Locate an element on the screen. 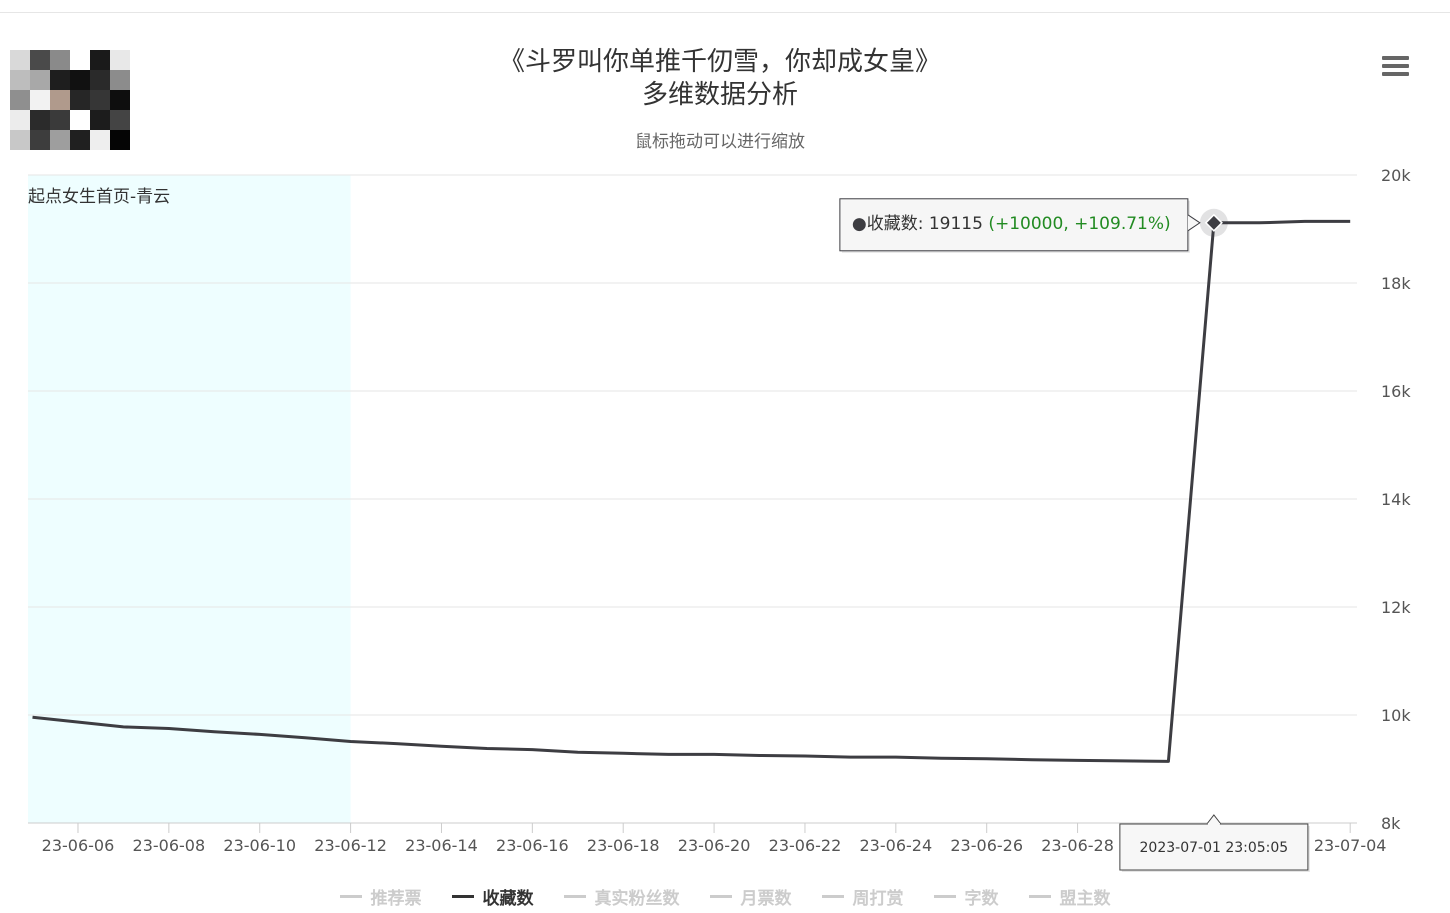  chart-title-line1: 《斗罗叫你单推千仞雪，你却成女皇》 is located at coordinates (719, 62).